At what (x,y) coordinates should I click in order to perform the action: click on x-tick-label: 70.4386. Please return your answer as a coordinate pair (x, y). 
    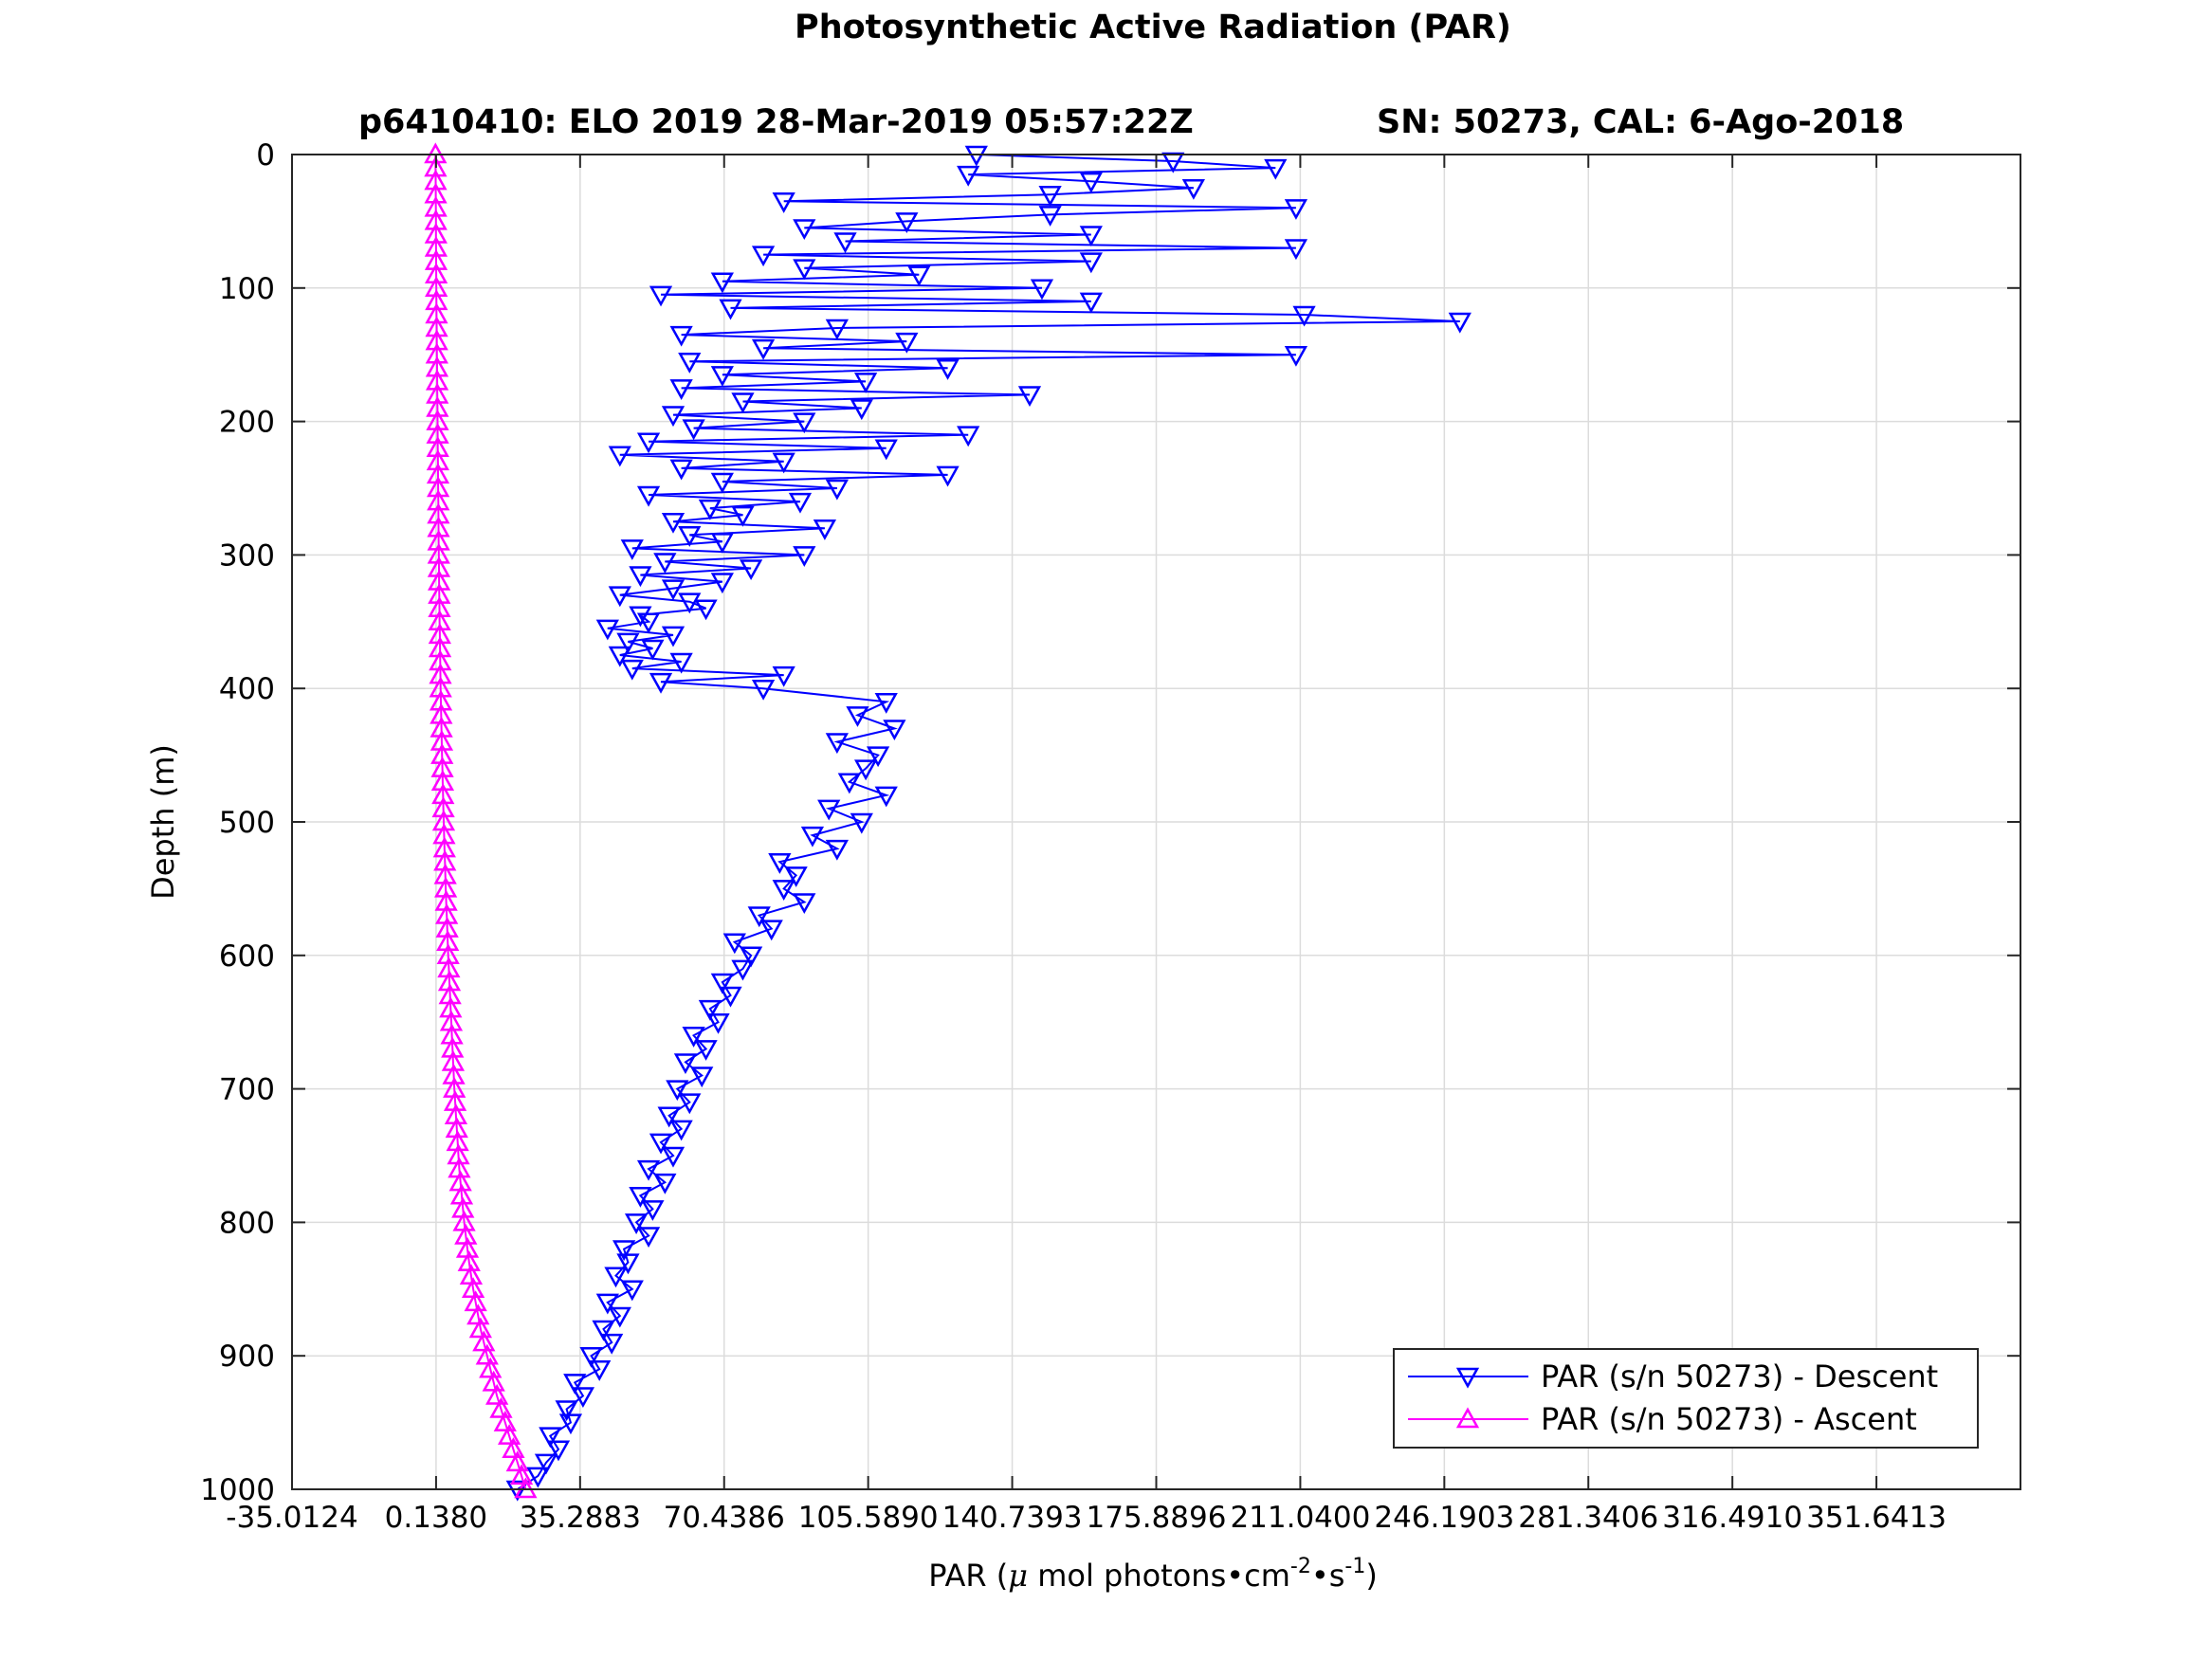
    Looking at the image, I should click on (724, 1518).